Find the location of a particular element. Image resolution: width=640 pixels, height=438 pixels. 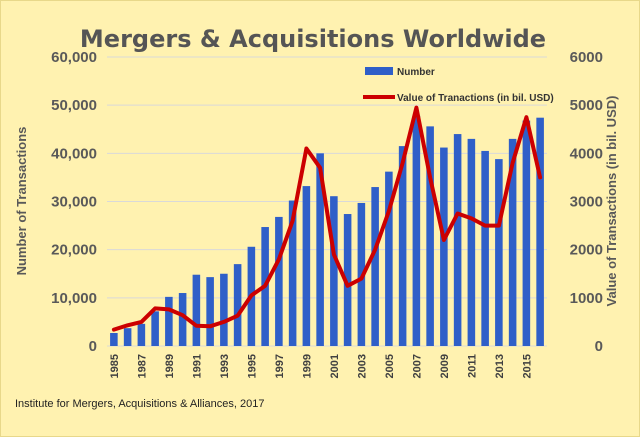

y2-tick-label: 1000 is located at coordinates (586, 298).